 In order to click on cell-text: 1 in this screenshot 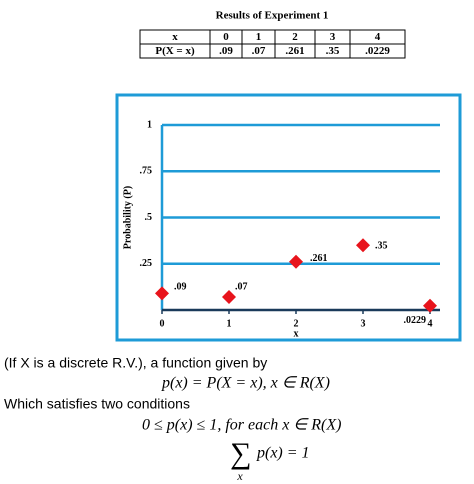, I will do `click(259, 37)`.